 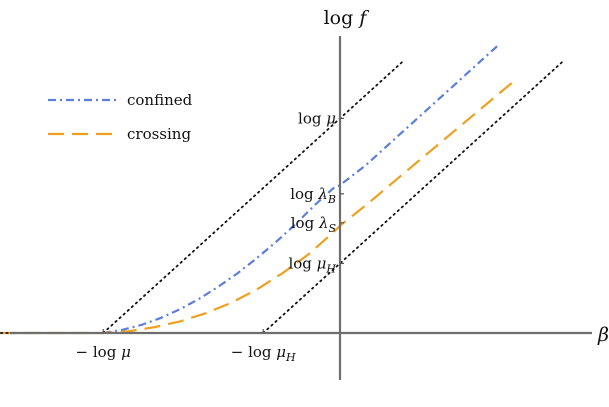 What do you see at coordinates (314, 224) in the screenshot?
I see `y-tick-label-2: log λS` at bounding box center [314, 224].